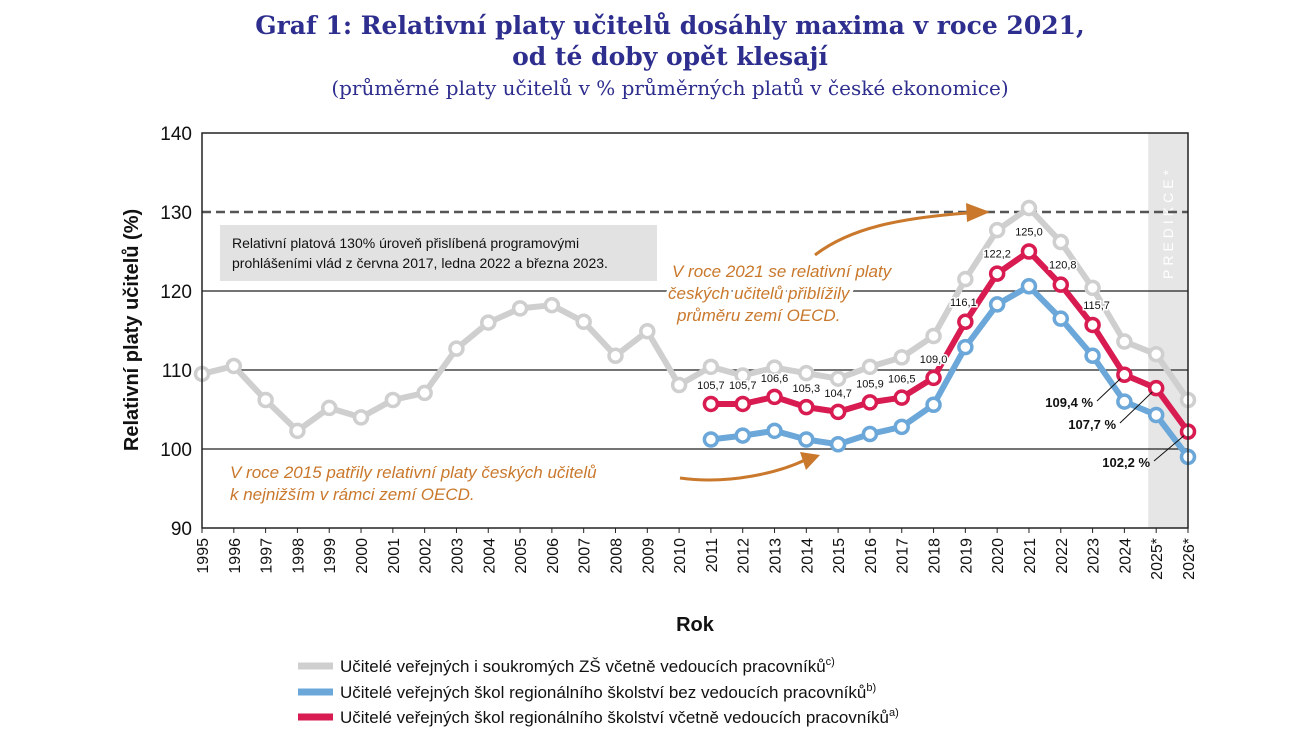 This screenshot has width=1300, height=731. What do you see at coordinates (742, 470) in the screenshot?
I see `arrow-2015` at bounding box center [742, 470].